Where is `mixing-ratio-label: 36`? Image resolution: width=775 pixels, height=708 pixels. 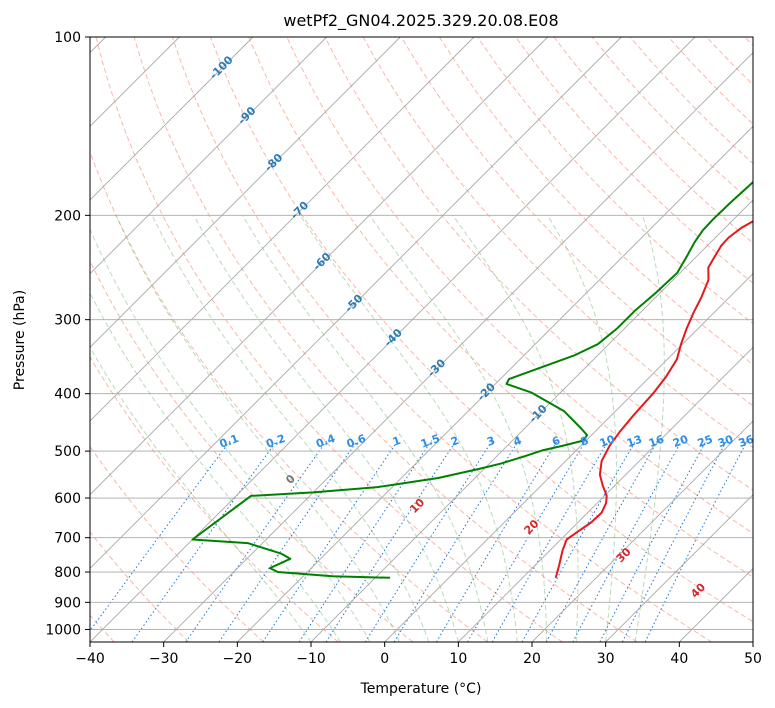 mixing-ratio-label: 36 is located at coordinates (746, 441).